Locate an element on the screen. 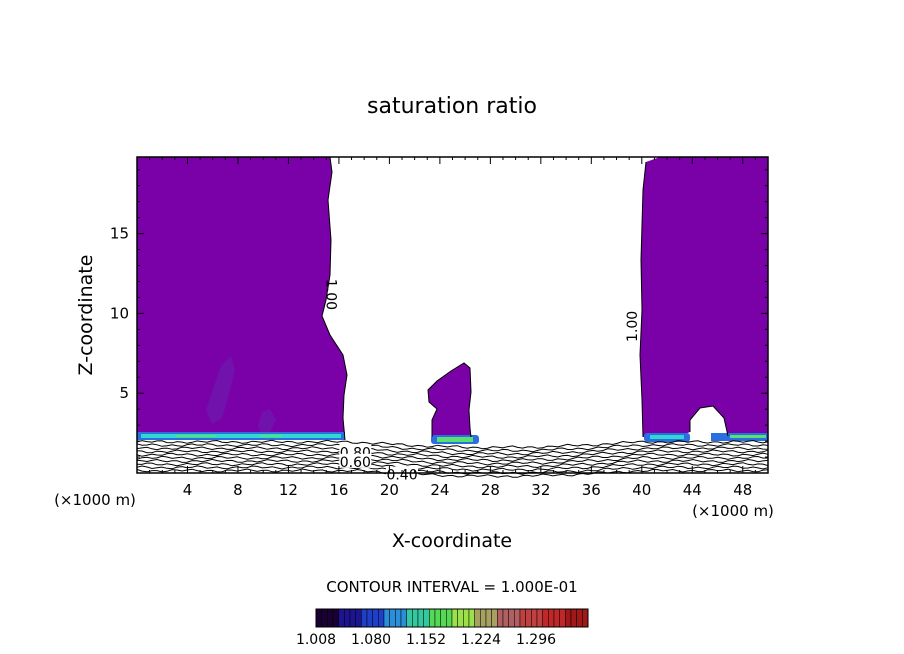  contour-label: 0.60 is located at coordinates (355, 463).